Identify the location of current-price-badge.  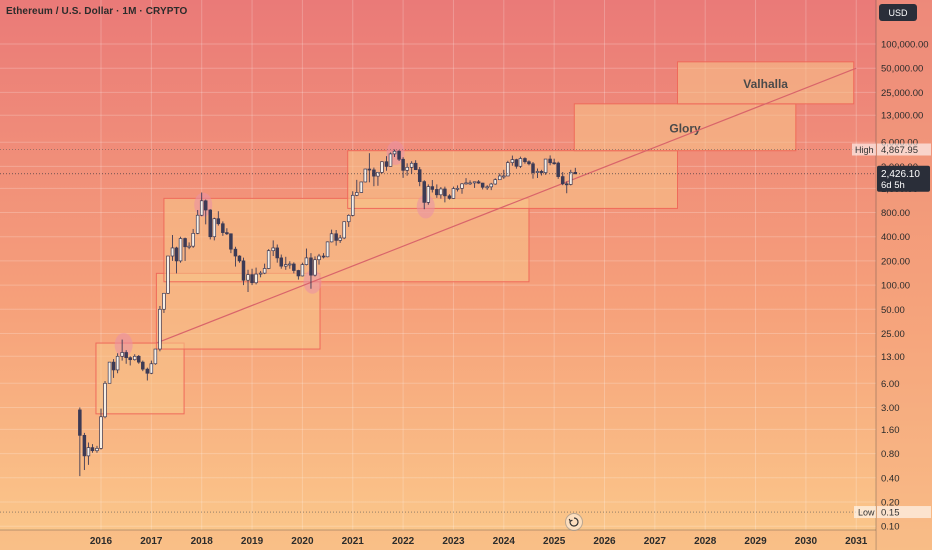
(903, 178).